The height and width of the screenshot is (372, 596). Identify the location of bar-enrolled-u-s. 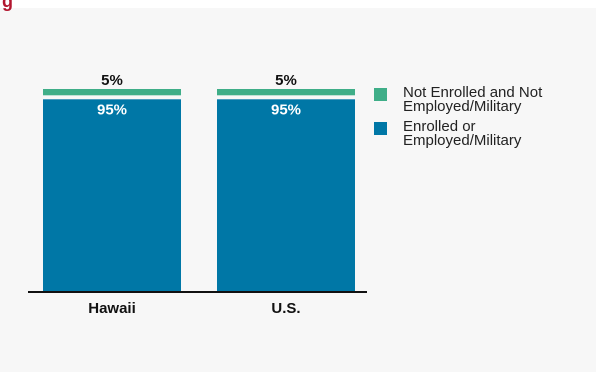
(286, 195).